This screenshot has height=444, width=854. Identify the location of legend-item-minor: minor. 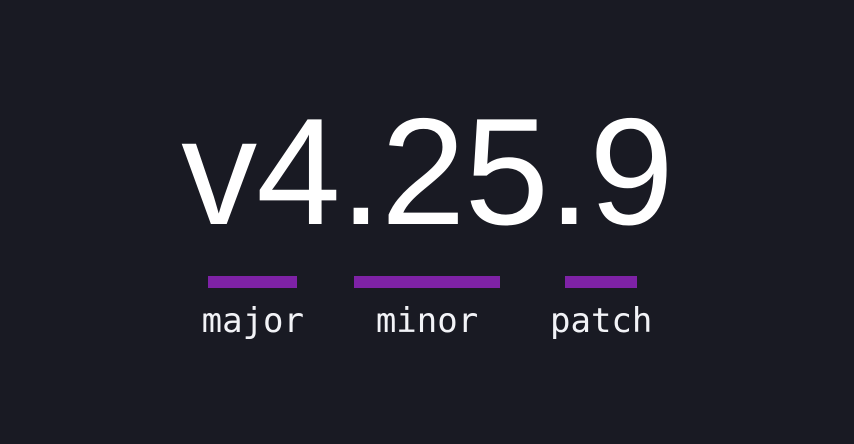
(427, 308).